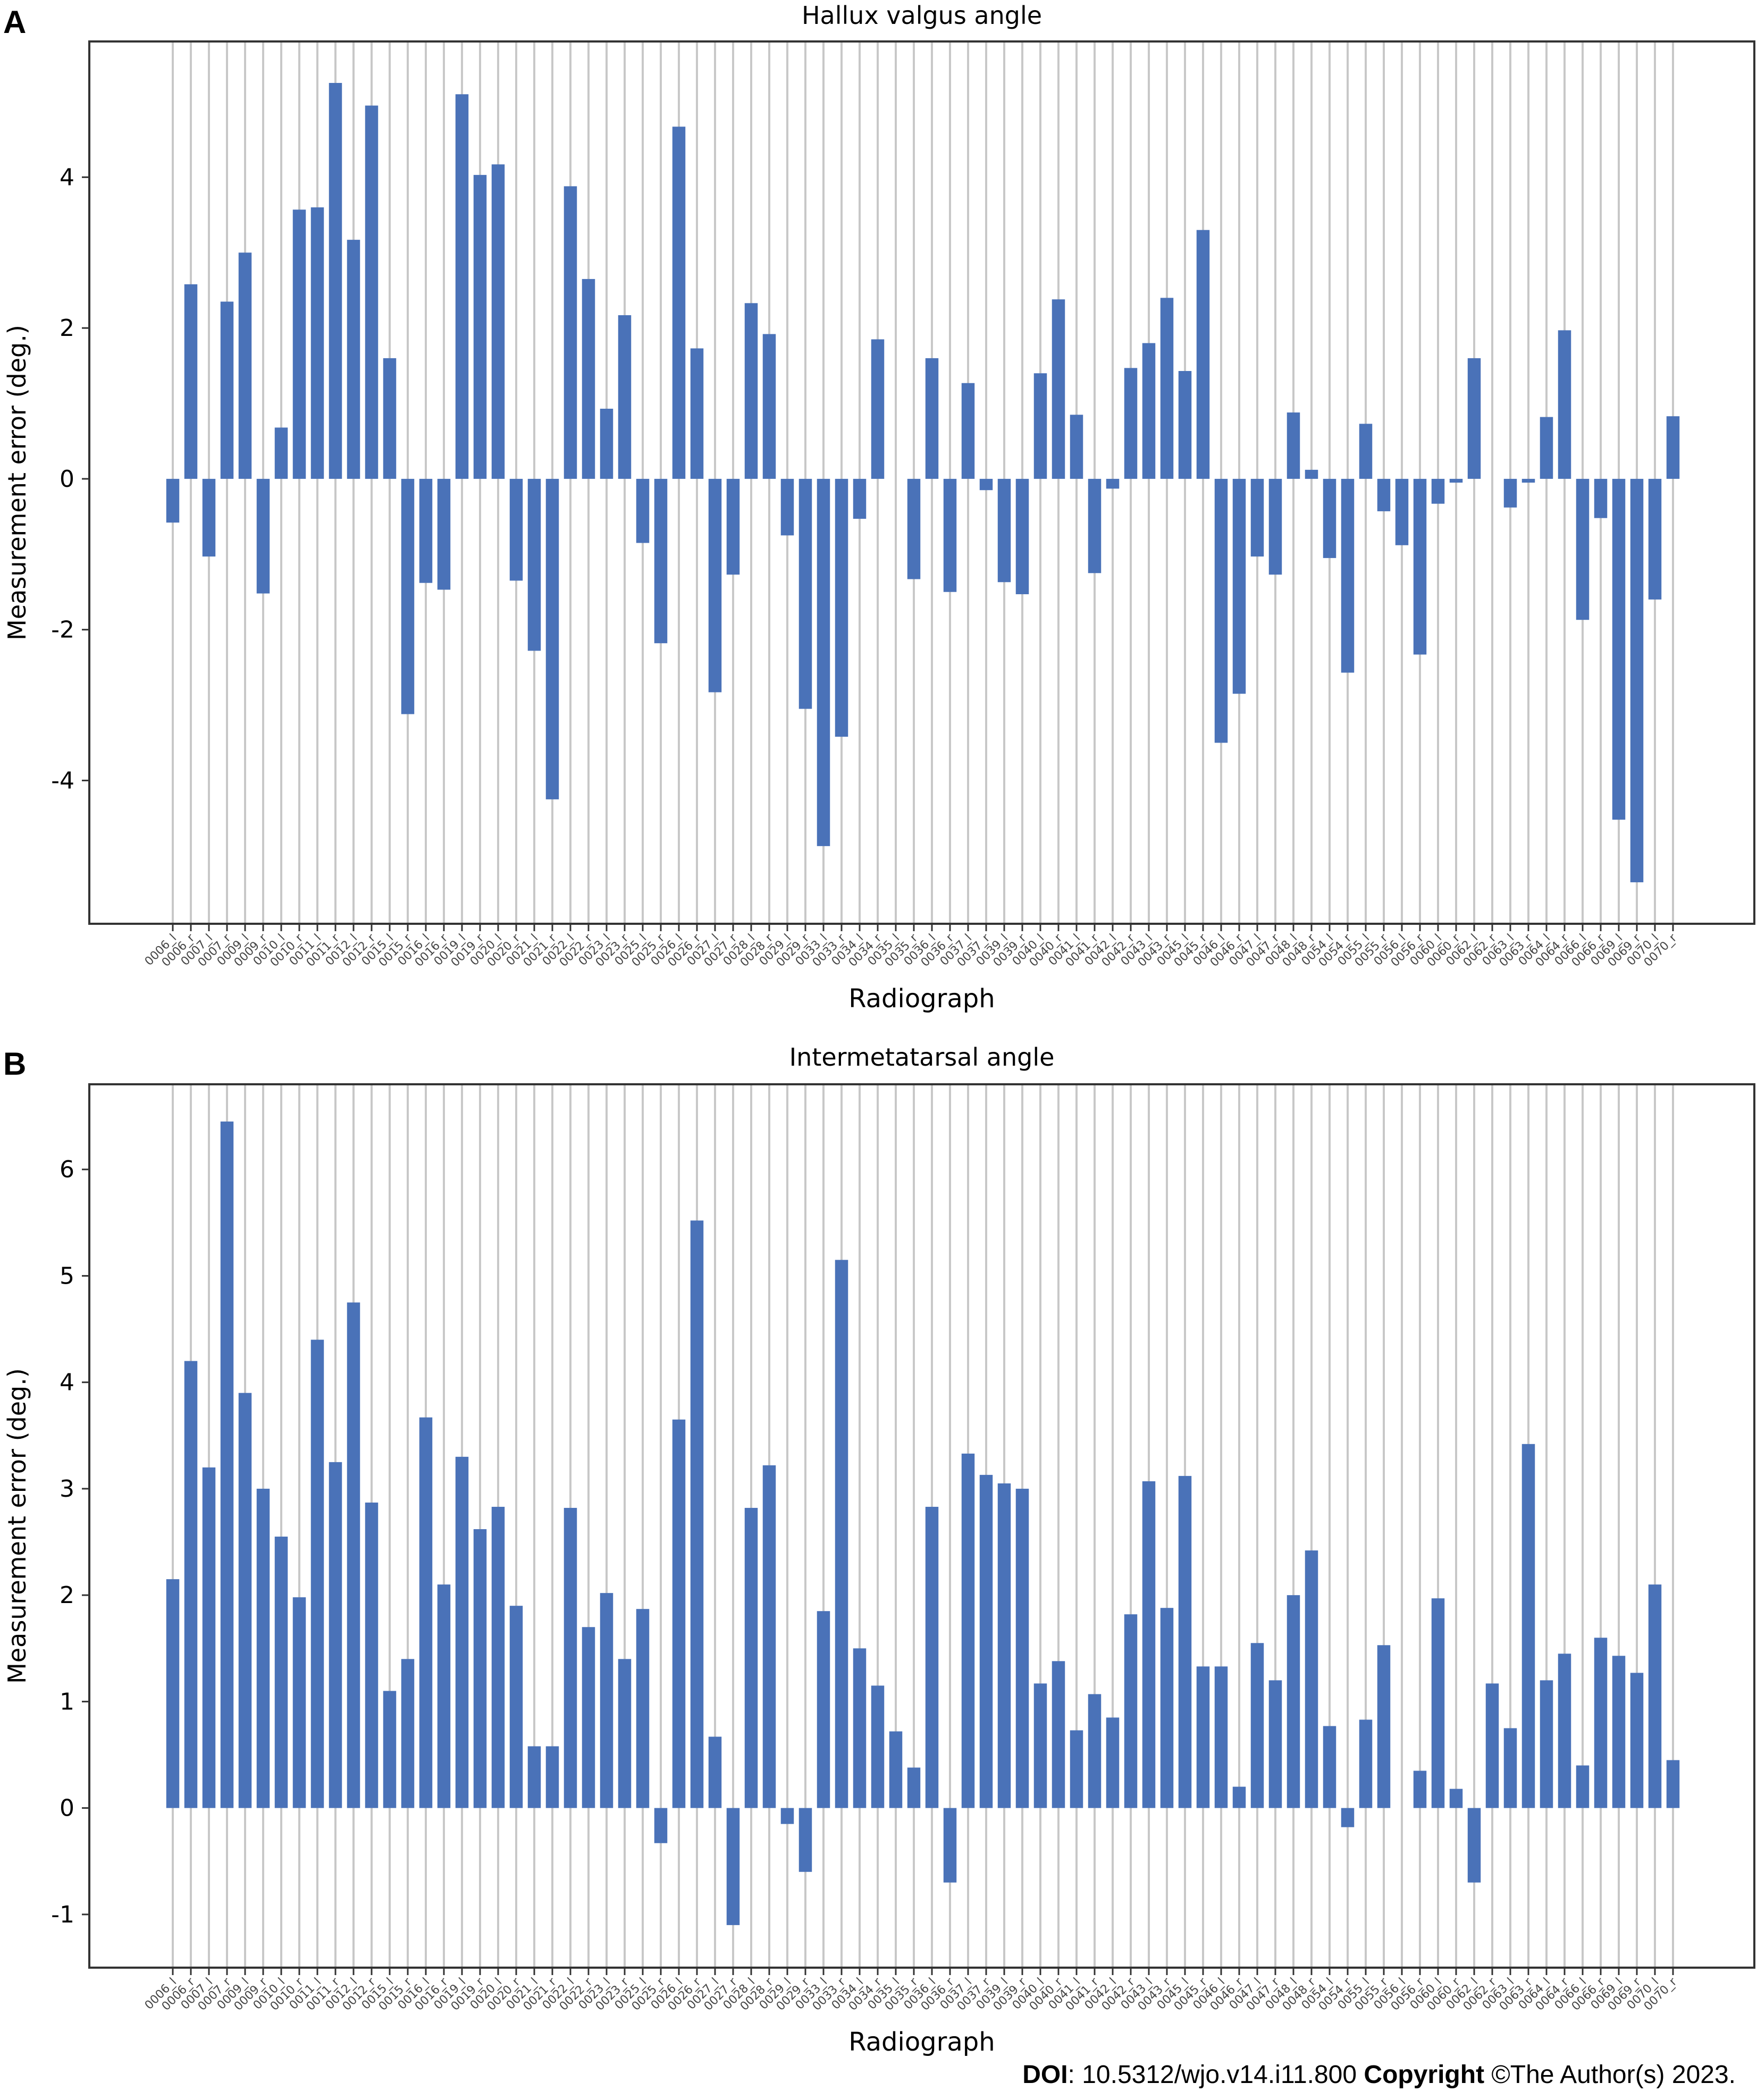 Image resolution: width=1757 pixels, height=2100 pixels. What do you see at coordinates (67, 1169) in the screenshot?
I see `panel-b-ytick-label: 6` at bounding box center [67, 1169].